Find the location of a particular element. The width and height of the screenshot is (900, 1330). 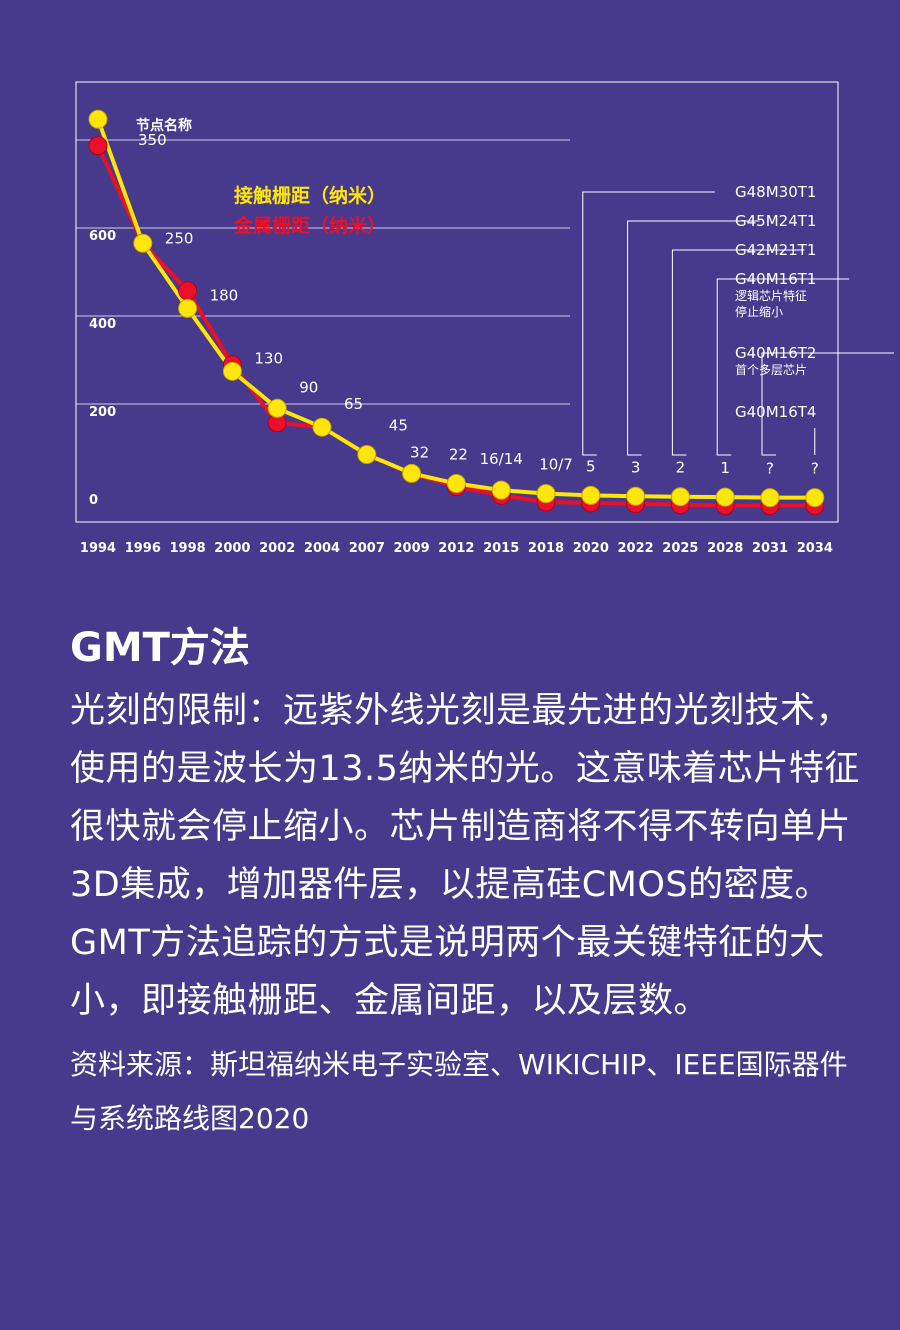

x-tick-label: 2004 is located at coordinates (322, 548).